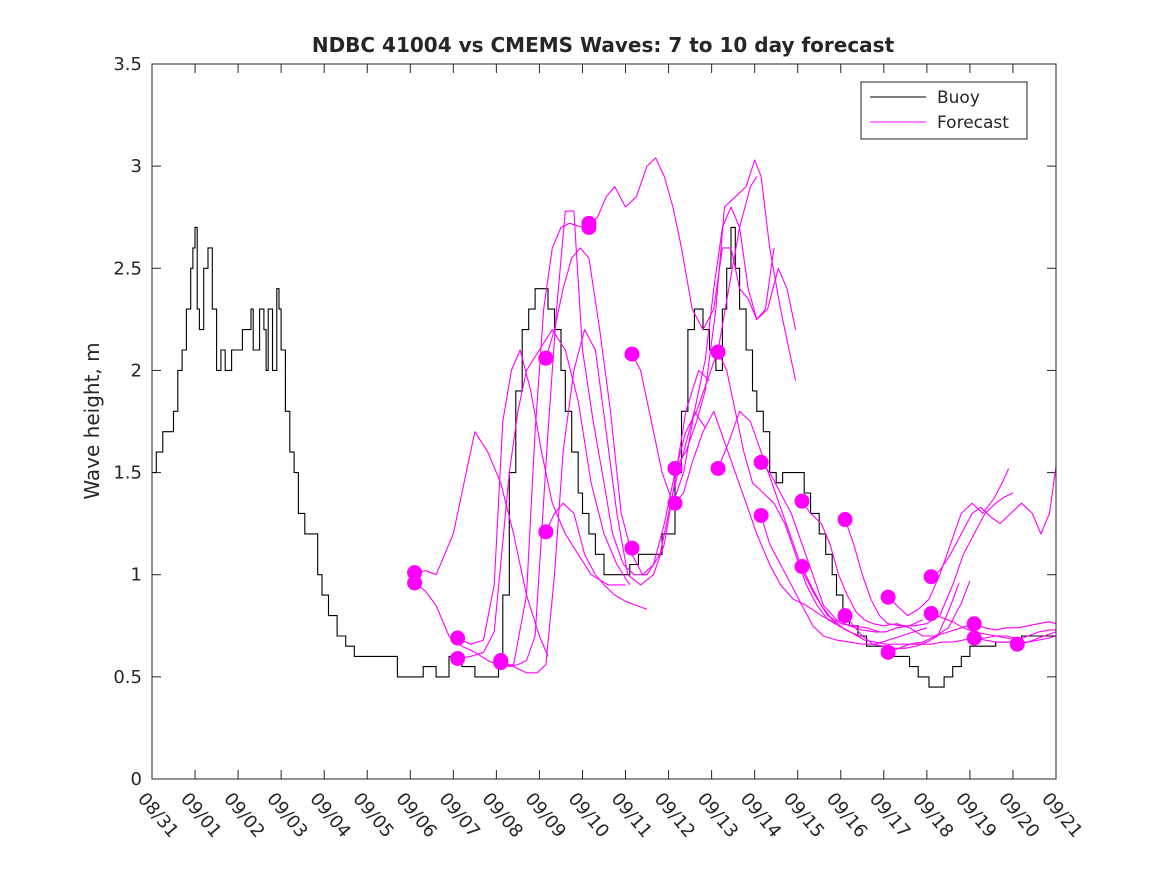 This screenshot has width=1167, height=875. I want to click on y-tick-label: 1.5, so click(127, 473).